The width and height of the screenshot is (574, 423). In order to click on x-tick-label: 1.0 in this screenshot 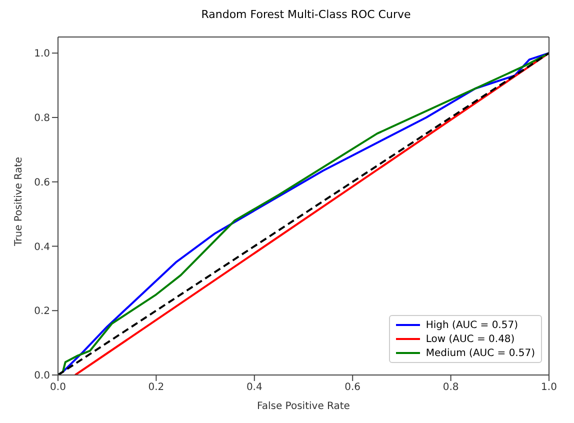, I will do `click(549, 388)`.